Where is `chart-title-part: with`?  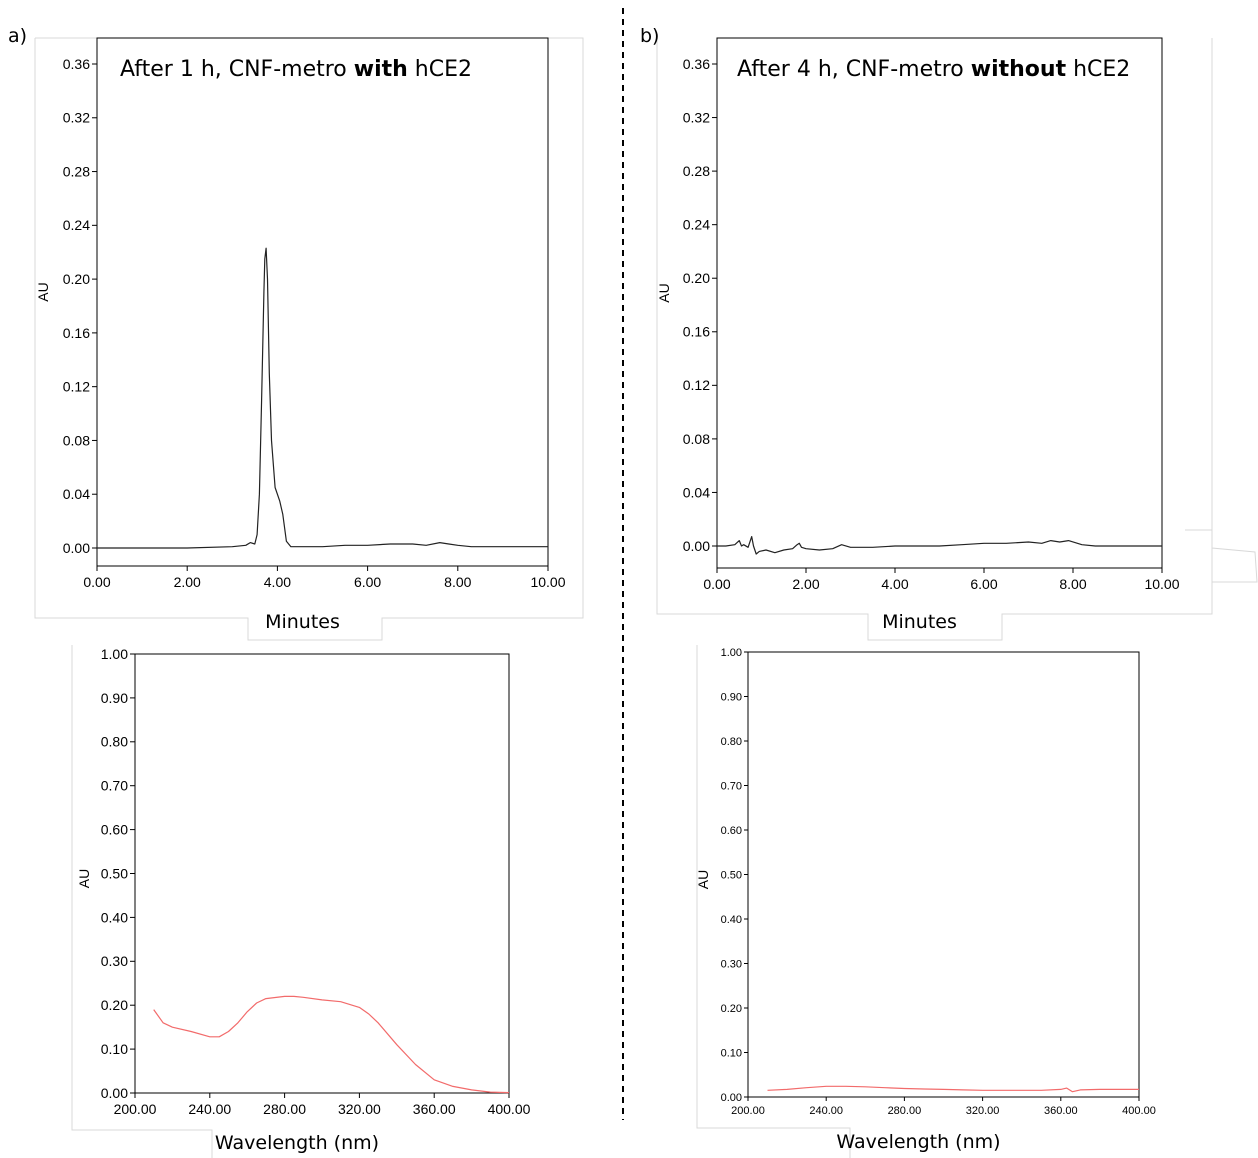 chart-title-part: with is located at coordinates (381, 69).